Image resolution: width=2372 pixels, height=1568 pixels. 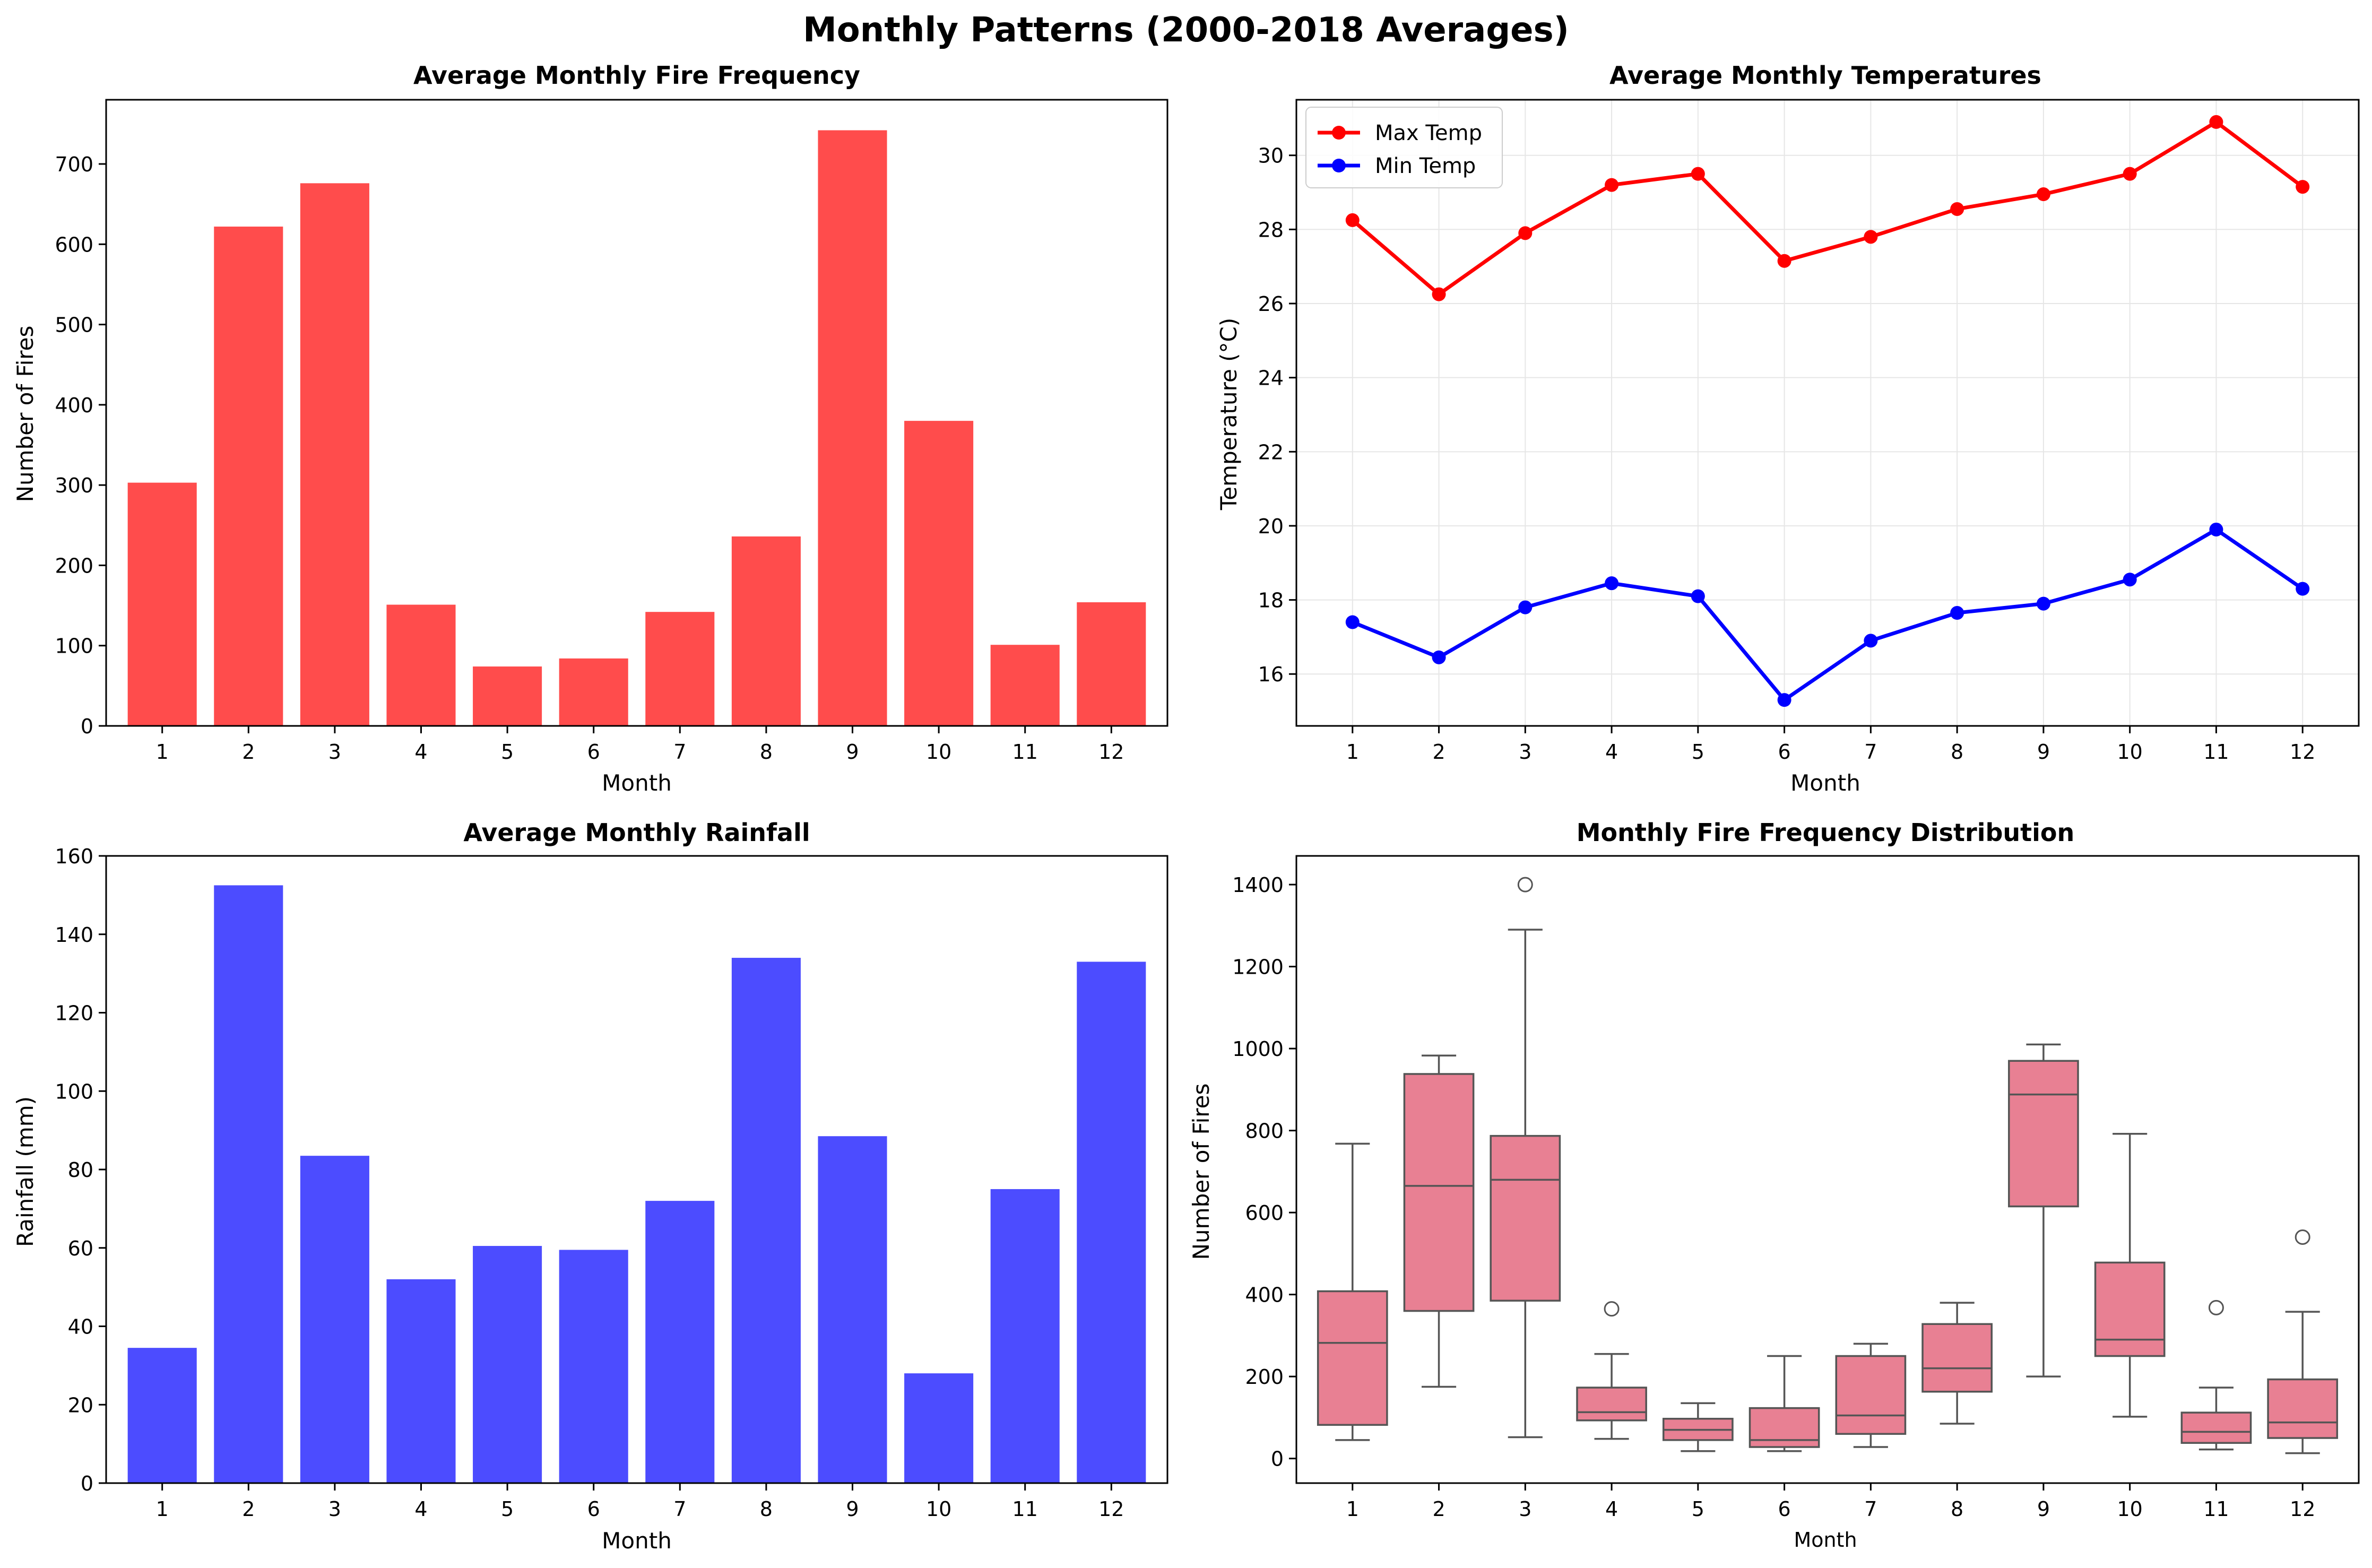 What do you see at coordinates (636, 75) in the screenshot?
I see `fire-frequency-chart-title: Average Monthly Fire Frequency` at bounding box center [636, 75].